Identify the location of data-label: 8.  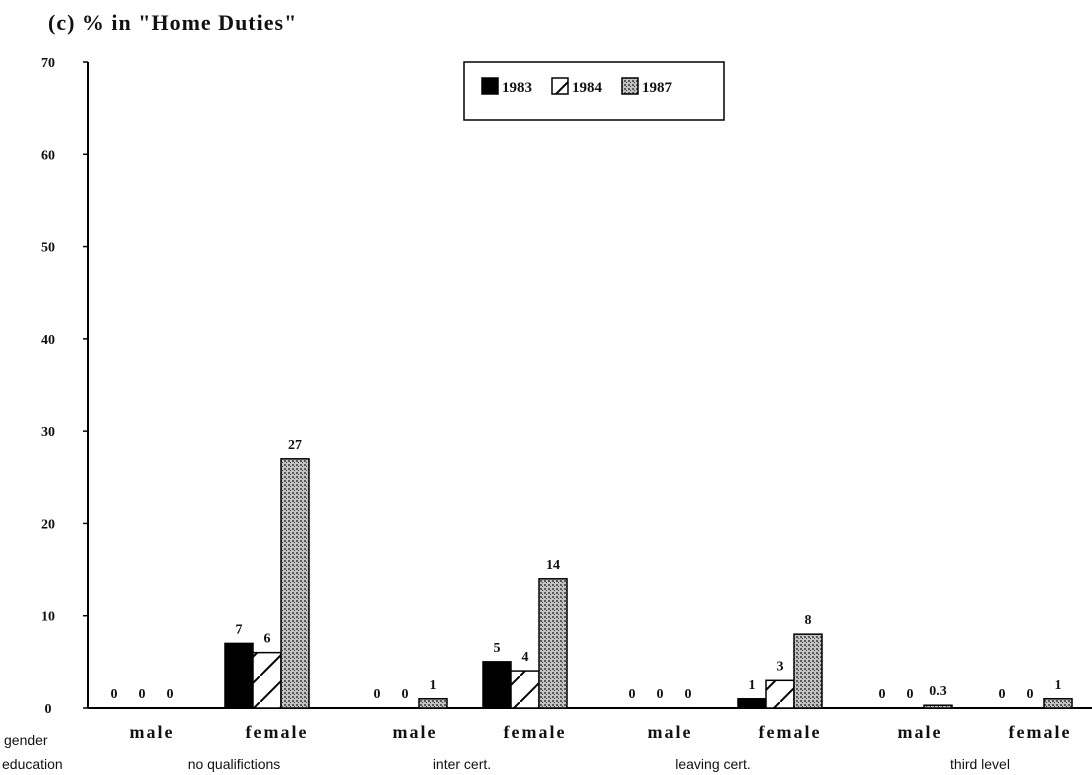
(808, 620).